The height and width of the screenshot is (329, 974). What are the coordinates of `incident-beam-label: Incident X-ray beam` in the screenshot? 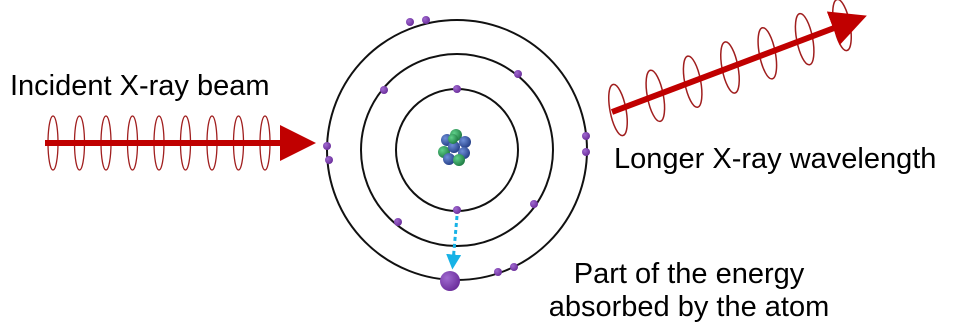 It's located at (140, 86).